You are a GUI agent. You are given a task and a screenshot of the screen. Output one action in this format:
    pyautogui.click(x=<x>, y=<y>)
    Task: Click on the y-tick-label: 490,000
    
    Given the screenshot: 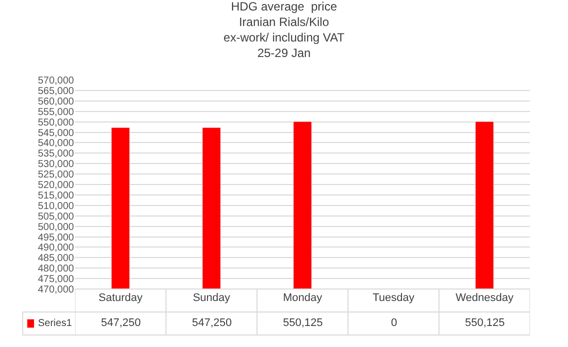 What is the action you would take?
    pyautogui.click(x=56, y=248)
    